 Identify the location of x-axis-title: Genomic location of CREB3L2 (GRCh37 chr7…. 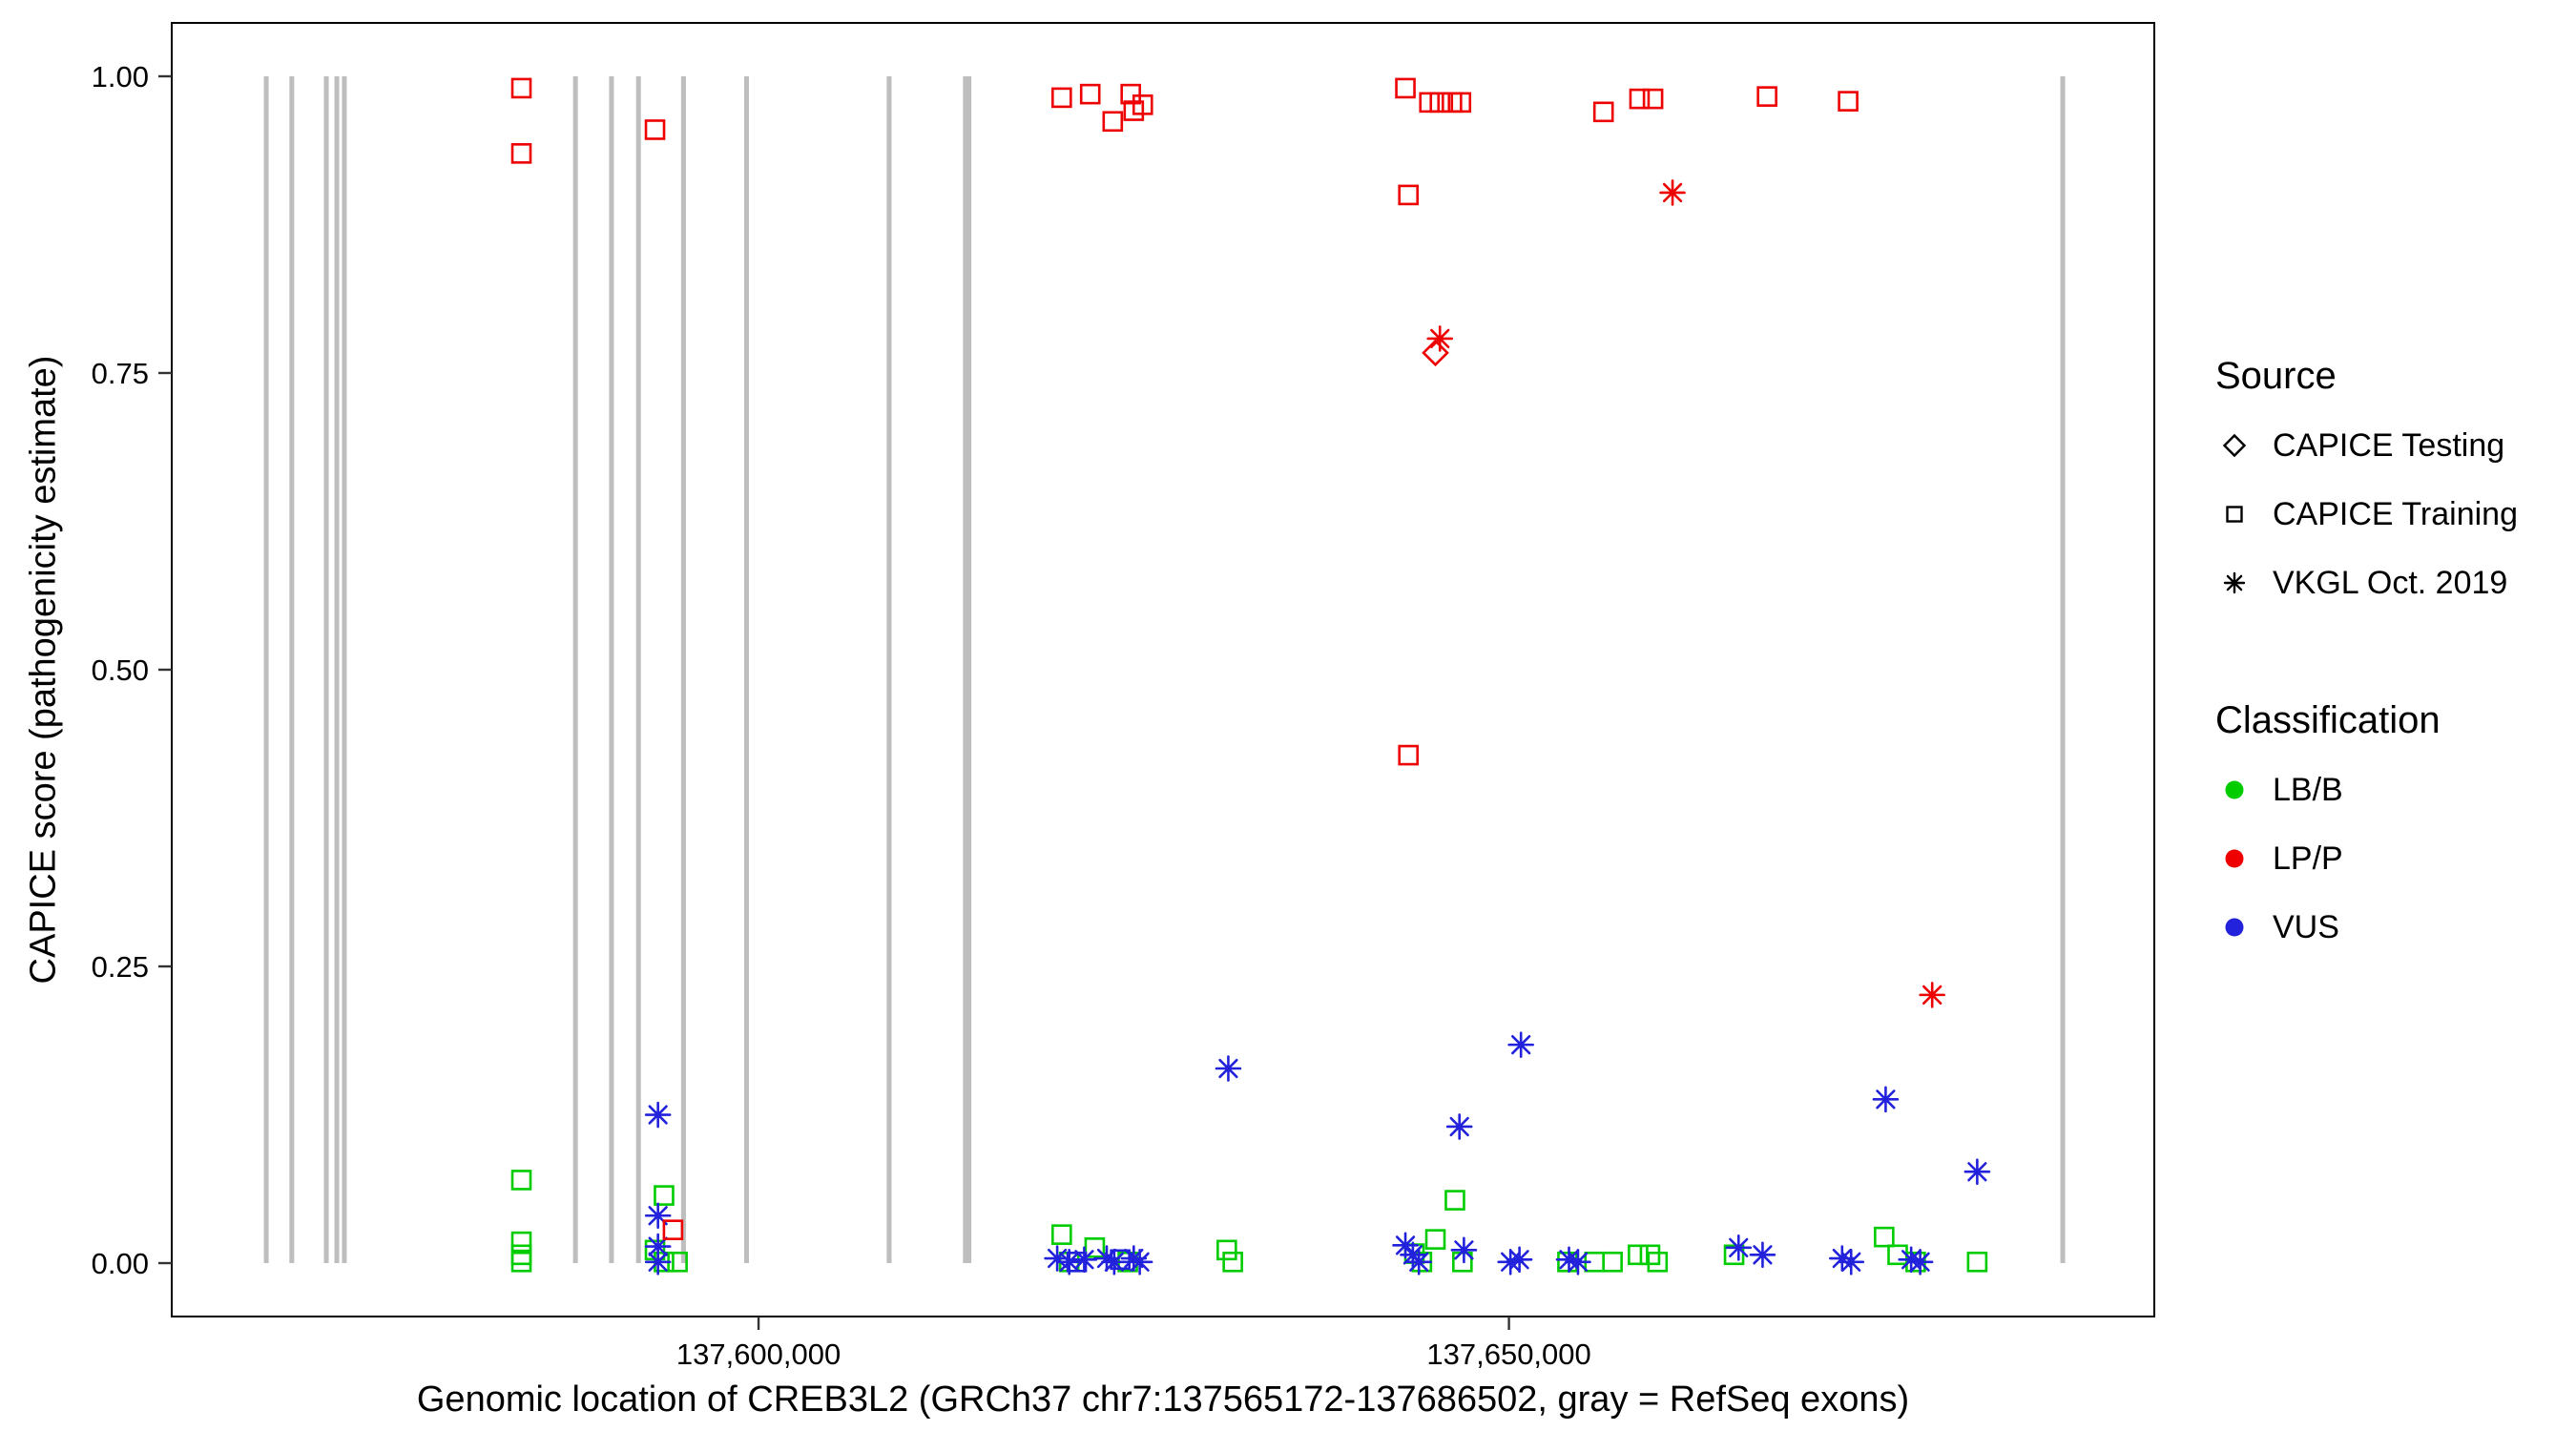
(1163, 1399).